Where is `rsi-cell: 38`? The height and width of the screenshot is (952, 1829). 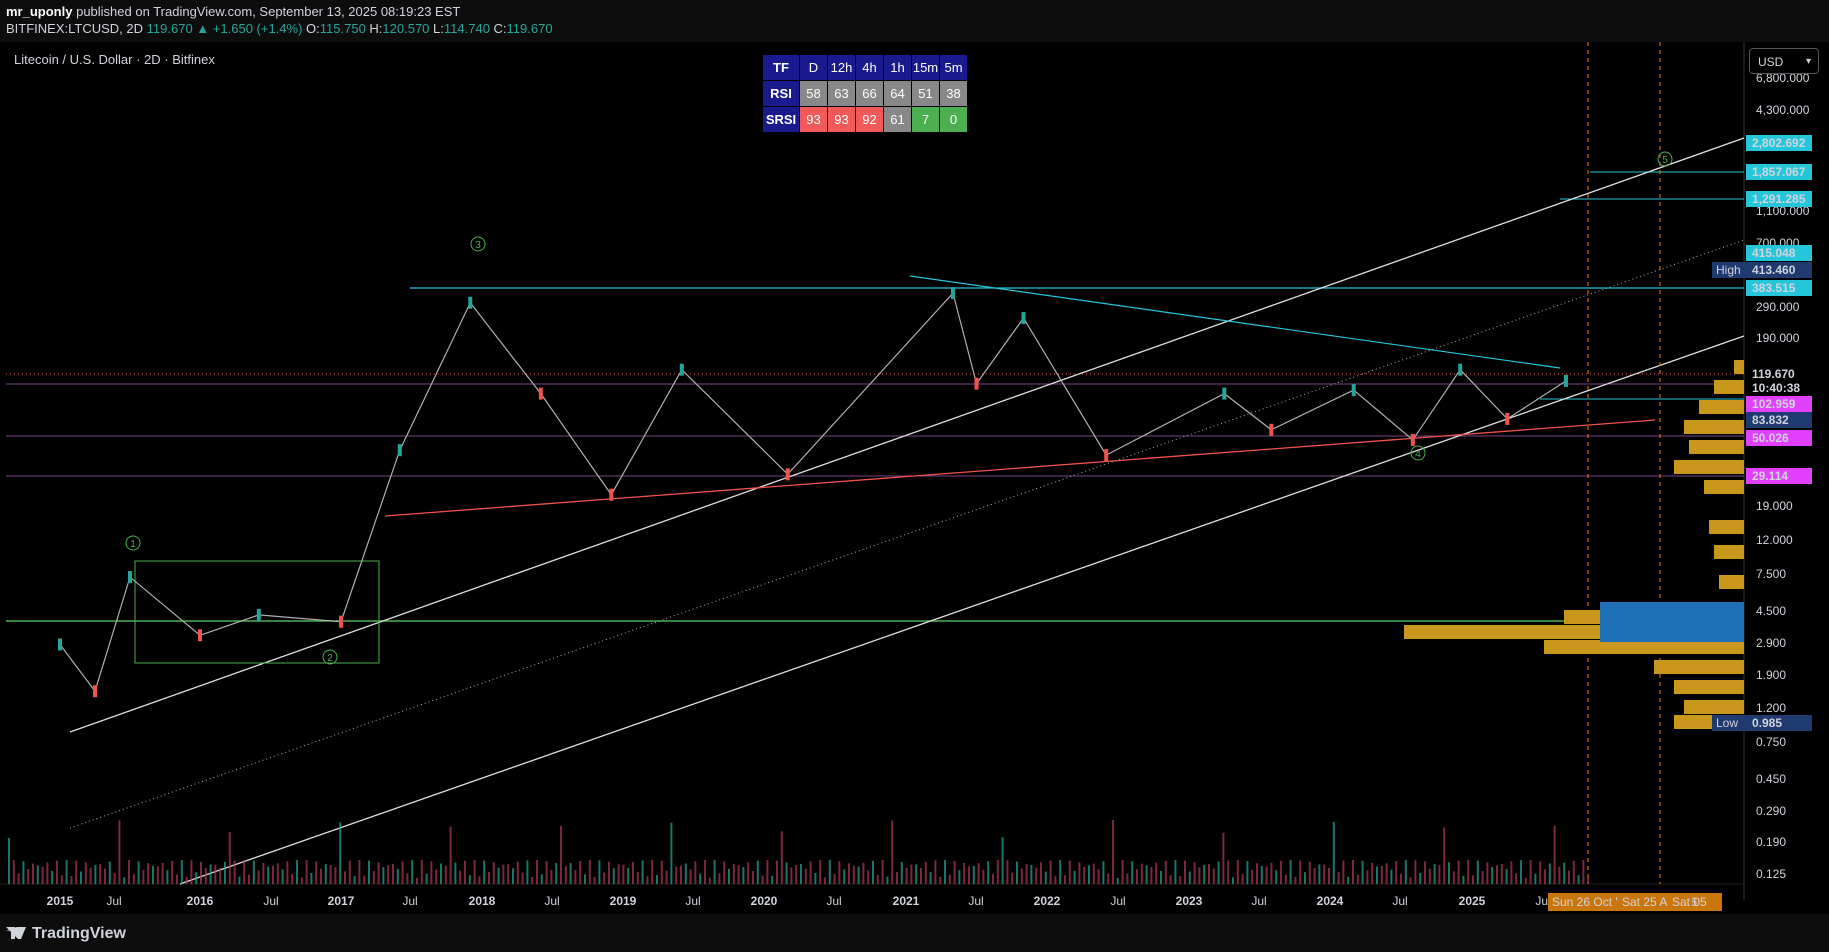
rsi-cell: 38 is located at coordinates (953, 93).